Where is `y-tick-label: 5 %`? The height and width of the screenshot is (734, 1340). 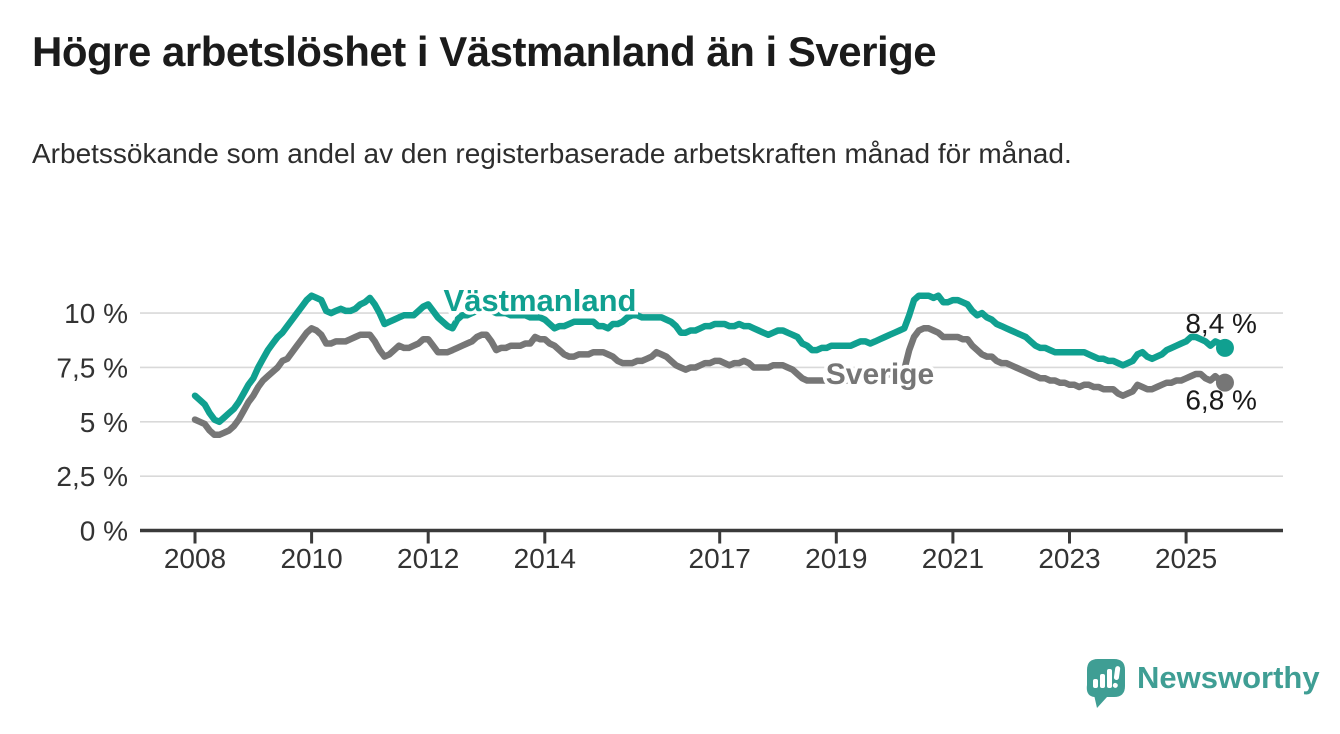
y-tick-label: 5 % is located at coordinates (104, 422).